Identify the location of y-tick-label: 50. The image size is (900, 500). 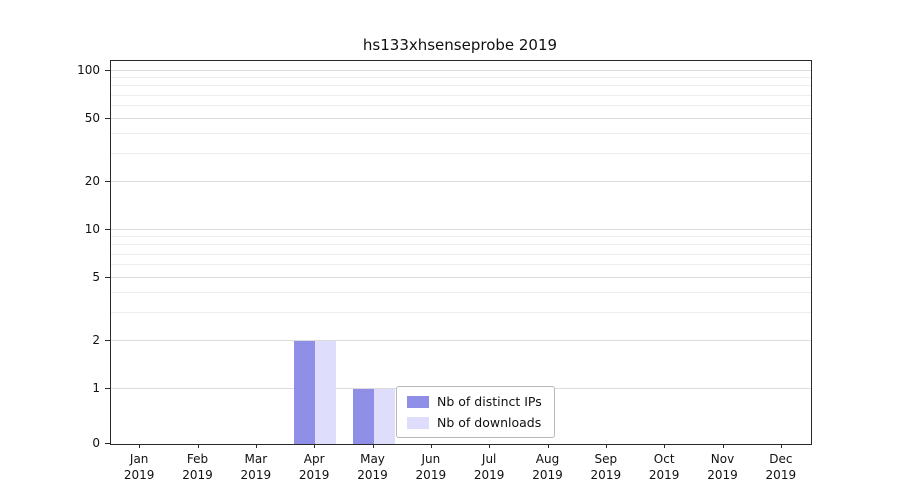
(92, 117).